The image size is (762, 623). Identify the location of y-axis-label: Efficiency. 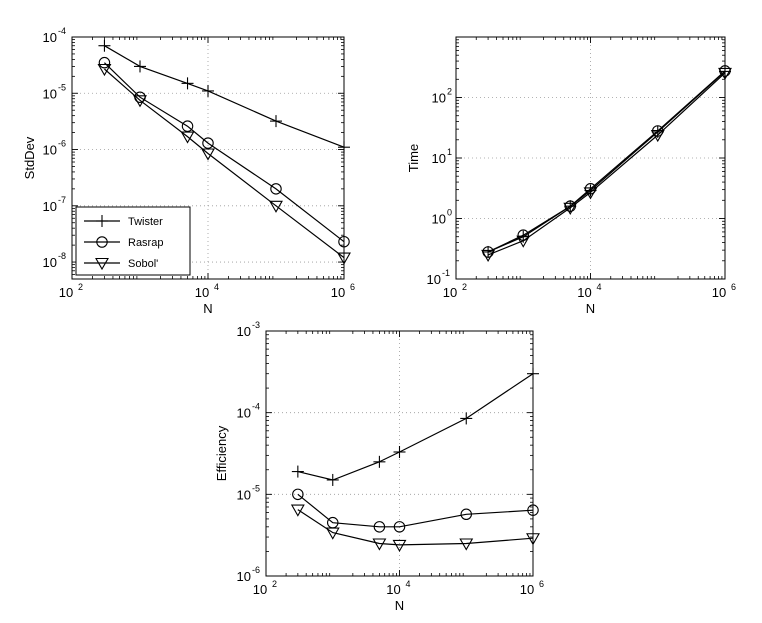
(221, 453).